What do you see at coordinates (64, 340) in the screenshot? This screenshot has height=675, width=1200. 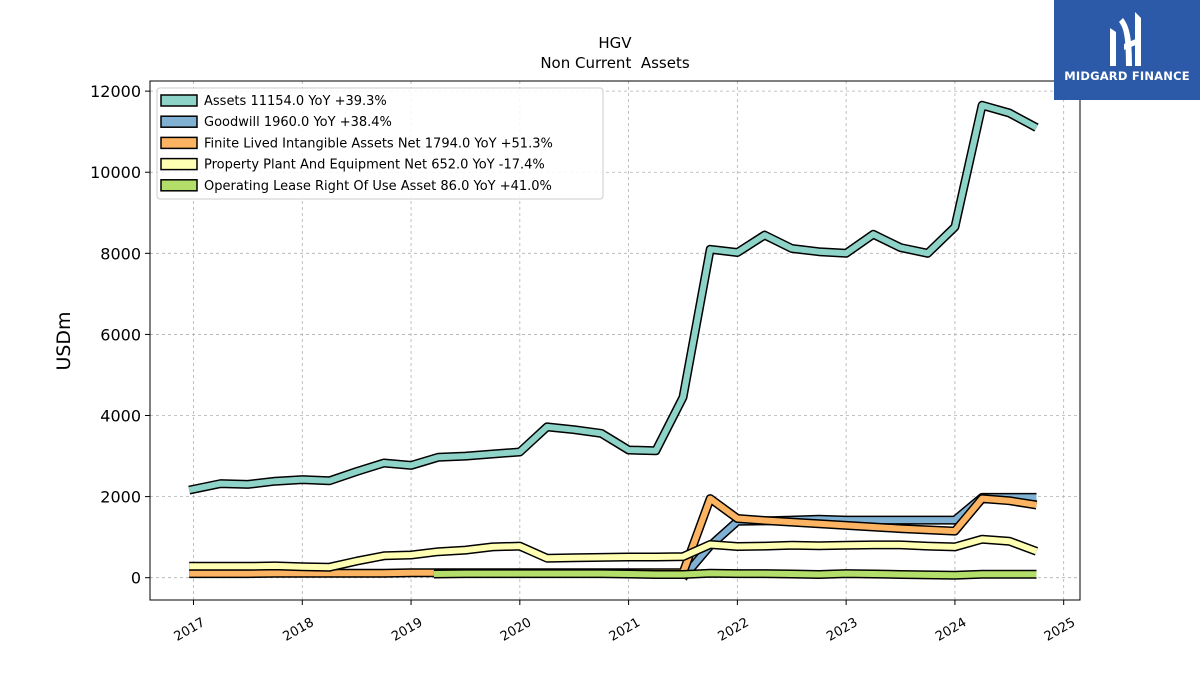 I see `y-axis-label: USDm` at bounding box center [64, 340].